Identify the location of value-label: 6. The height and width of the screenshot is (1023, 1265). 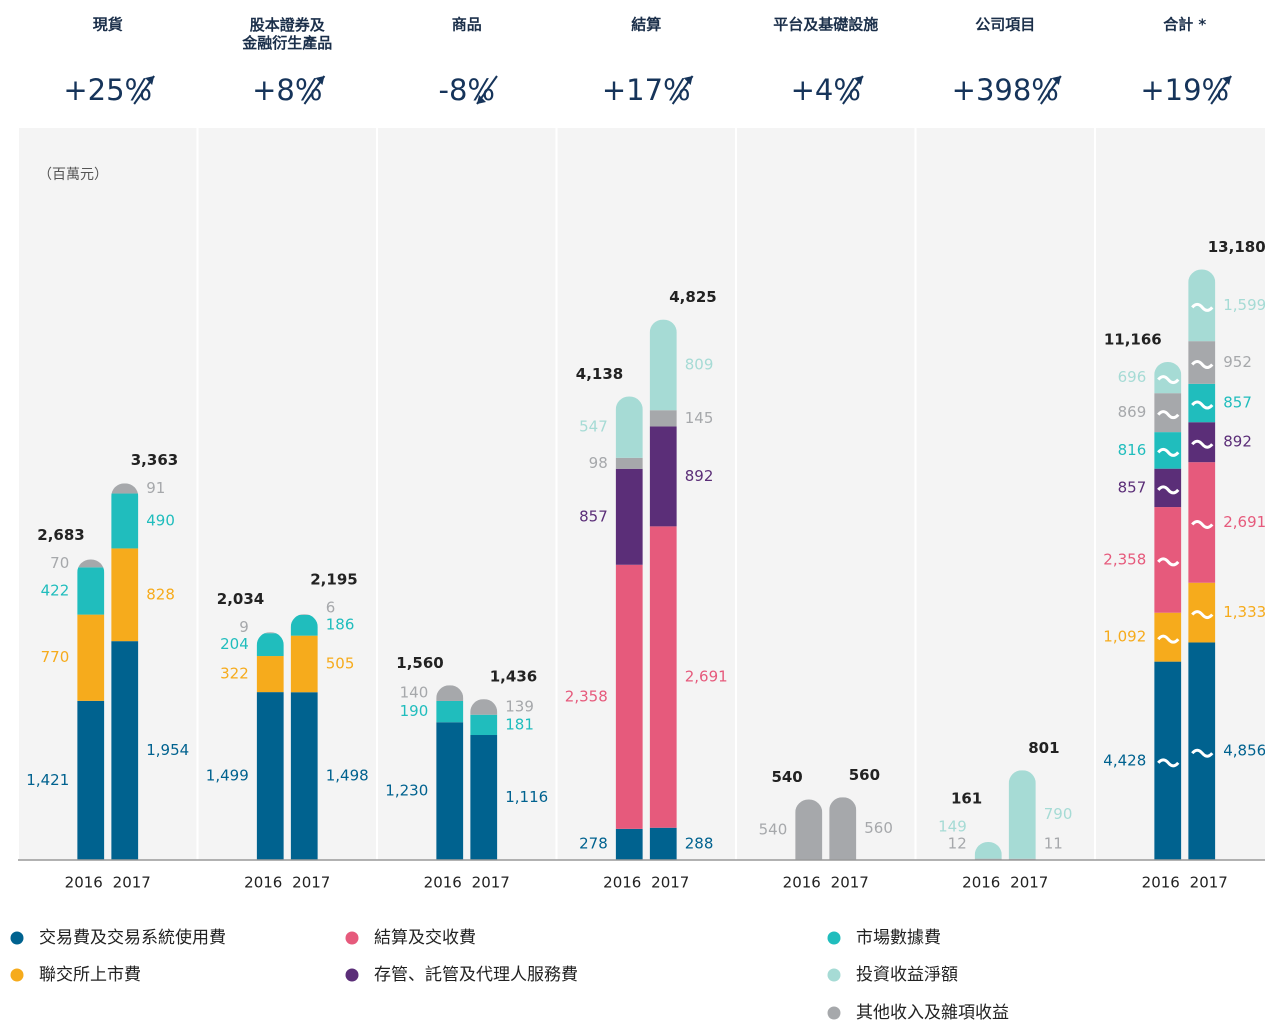
(331, 608).